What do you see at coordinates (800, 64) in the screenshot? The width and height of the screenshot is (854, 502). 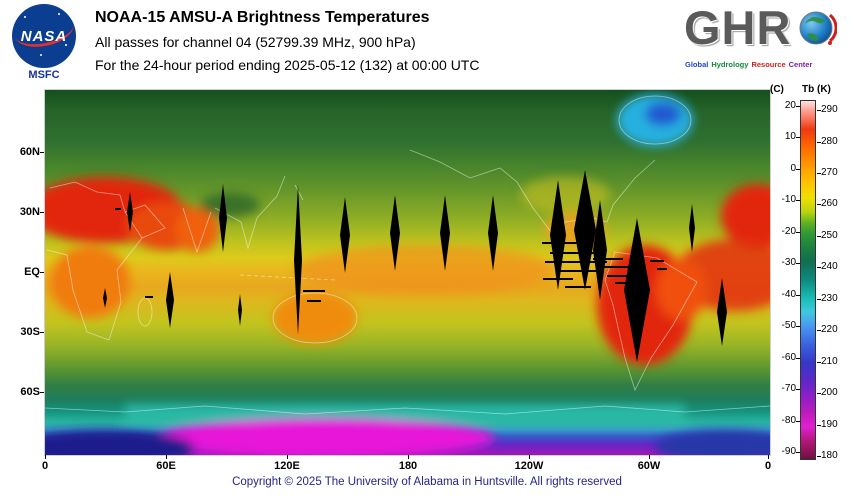 I see `ghrc-tagline-word: Center` at bounding box center [800, 64].